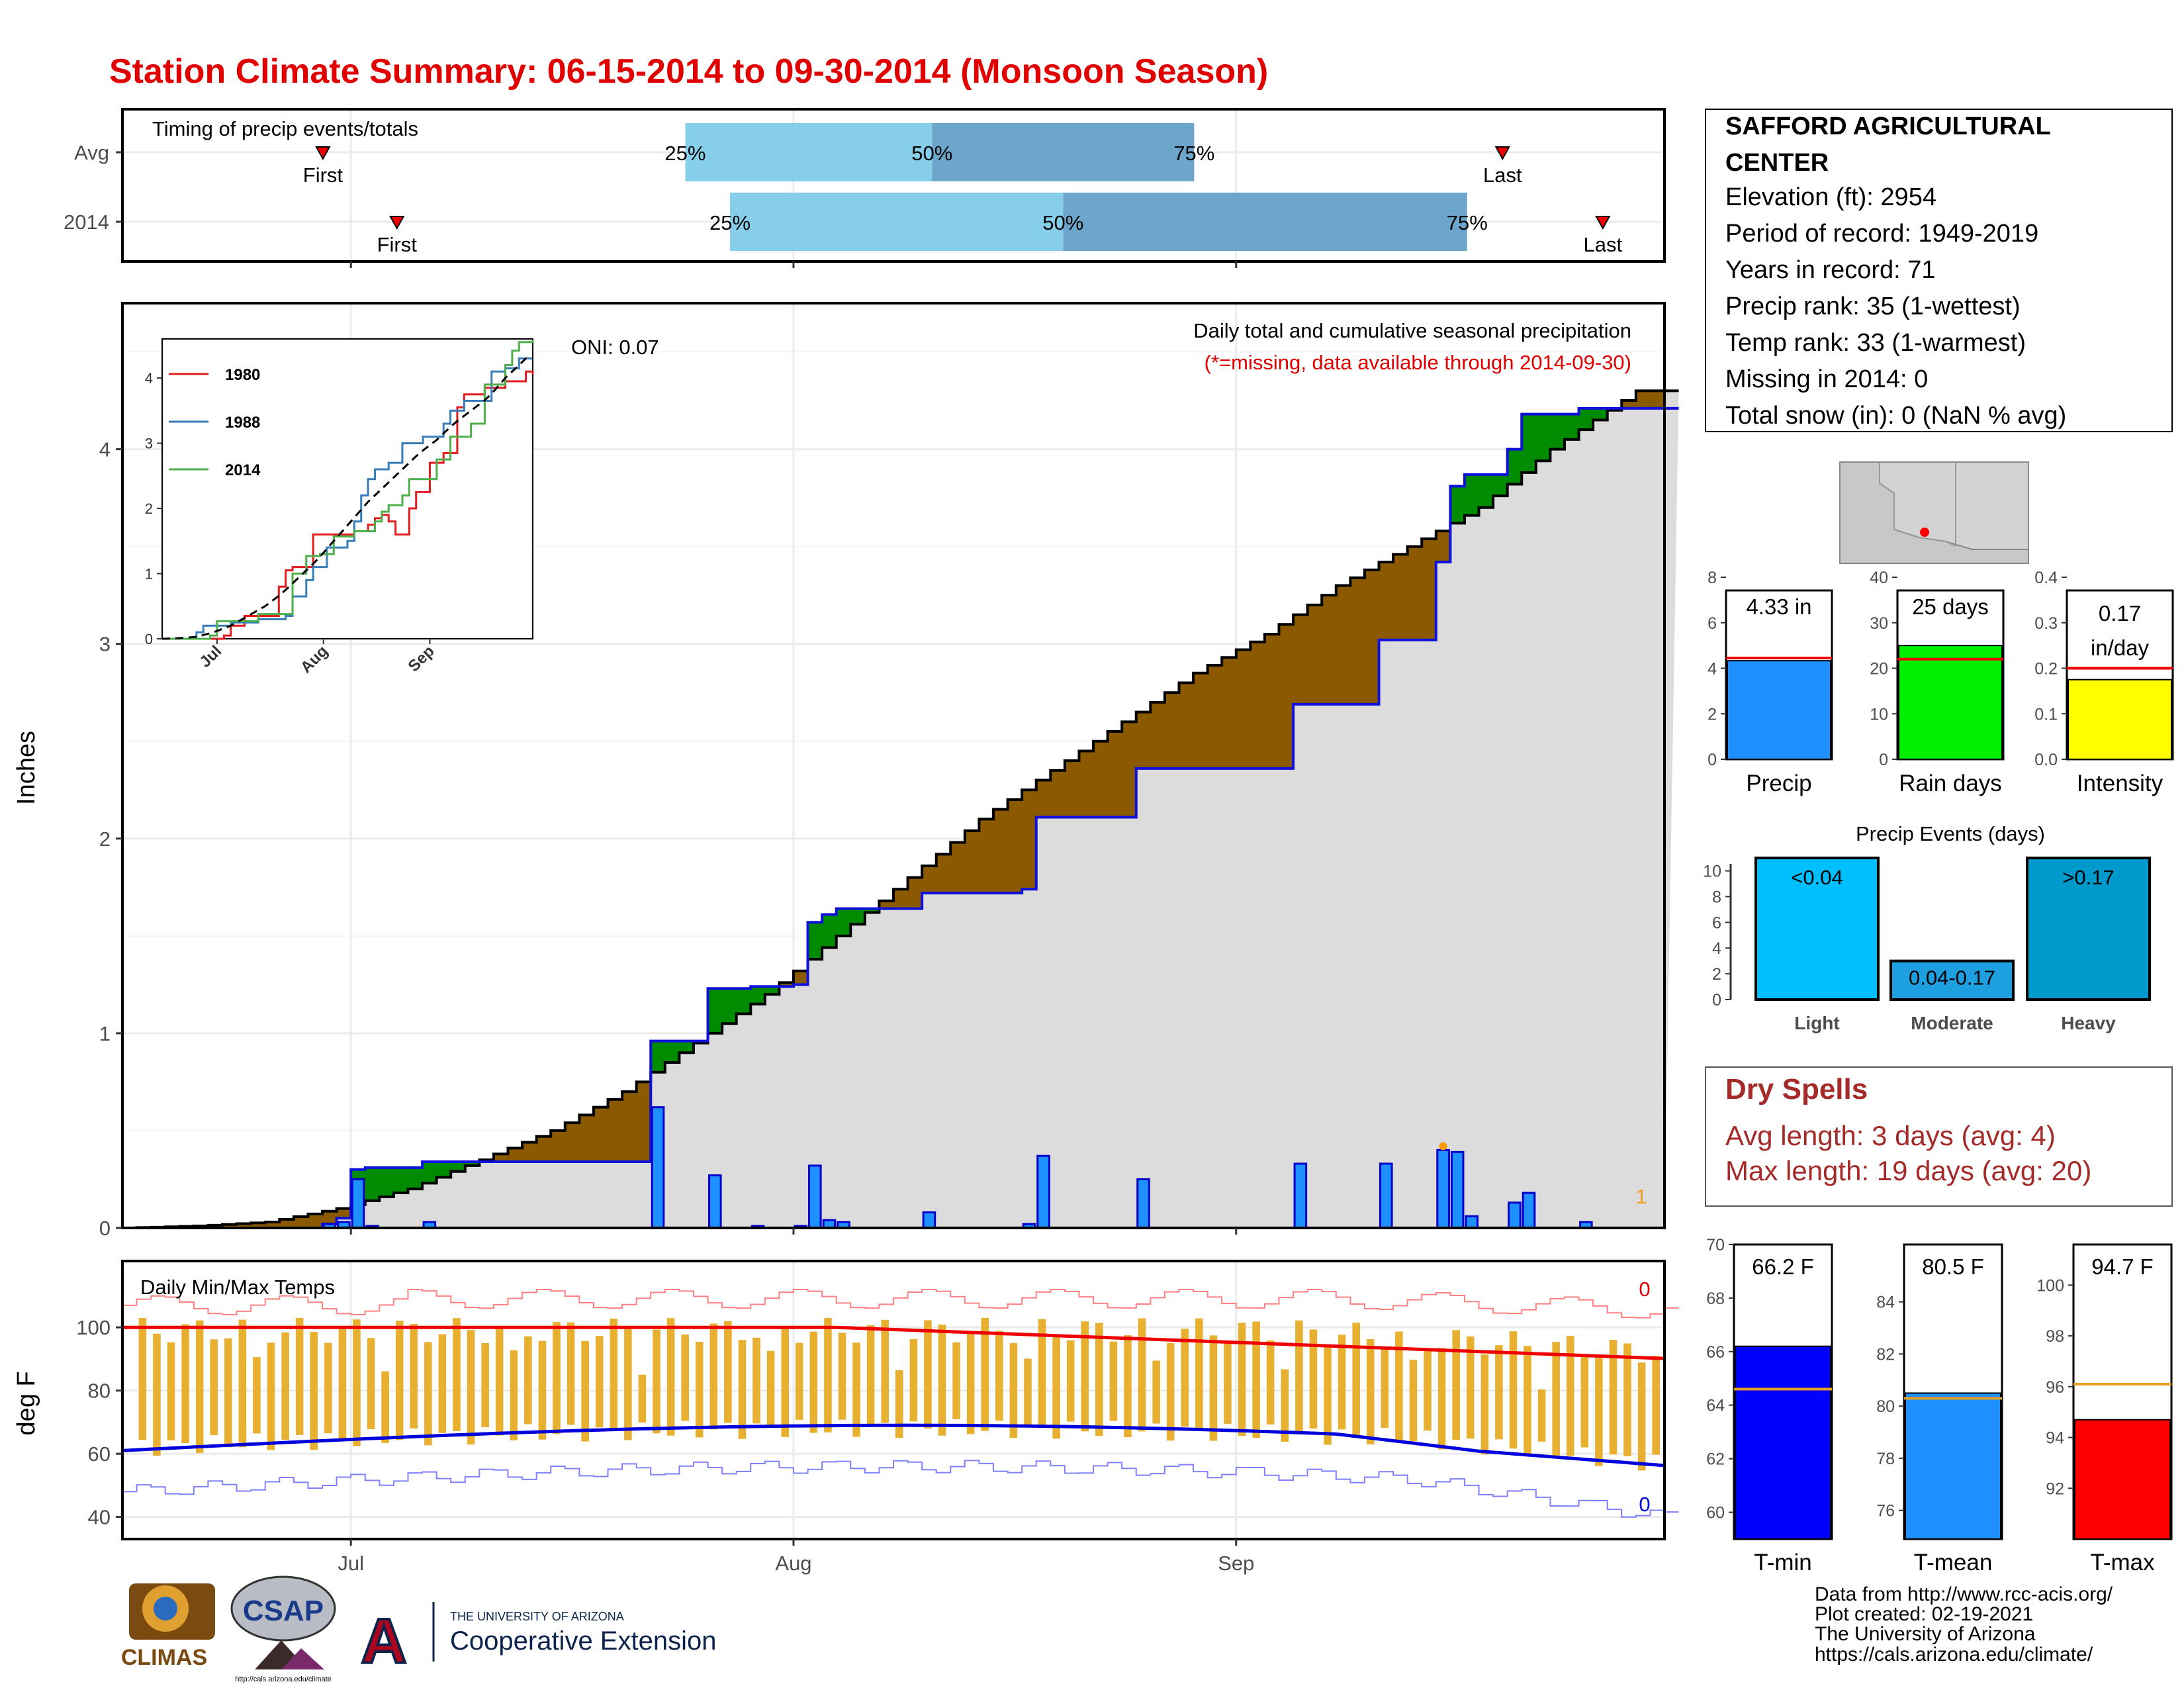 The width and height of the screenshot is (2184, 1688). Describe the element at coordinates (1502, 175) in the screenshot. I see `timing-marker-label: Last` at that location.